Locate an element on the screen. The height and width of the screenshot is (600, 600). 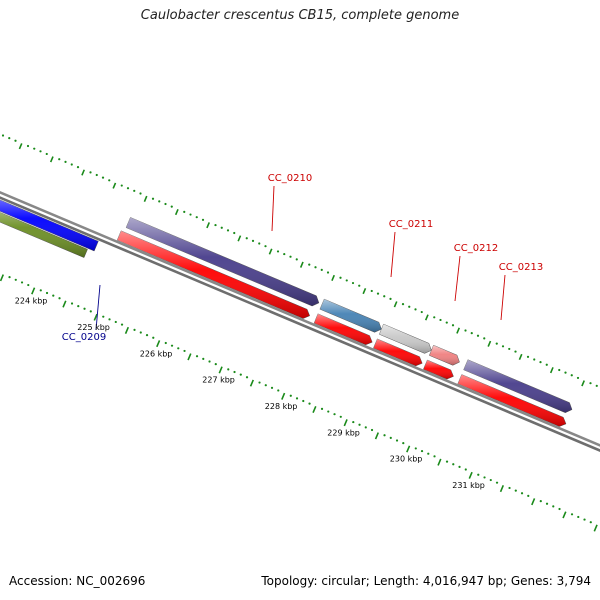
gene-label-cc-0209: CC_0209 is located at coordinates (84, 337).